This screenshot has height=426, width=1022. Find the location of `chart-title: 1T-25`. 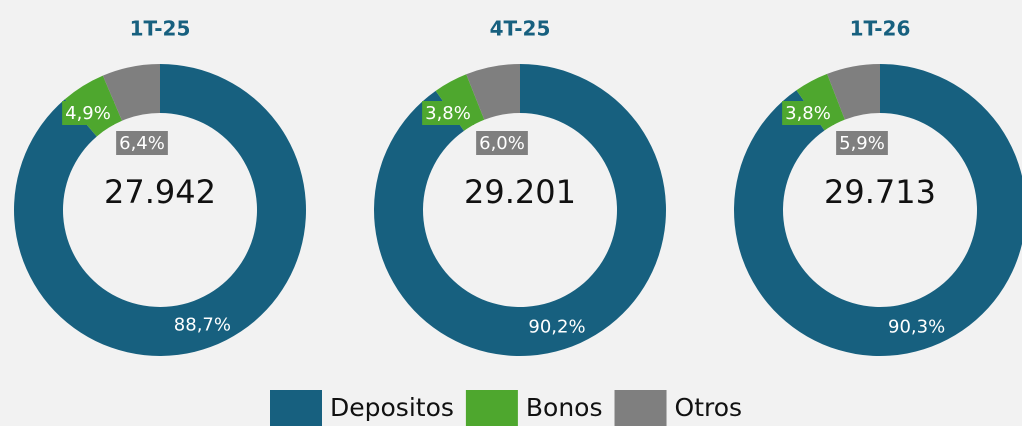

chart-title: 1T-25 is located at coordinates (160, 29).